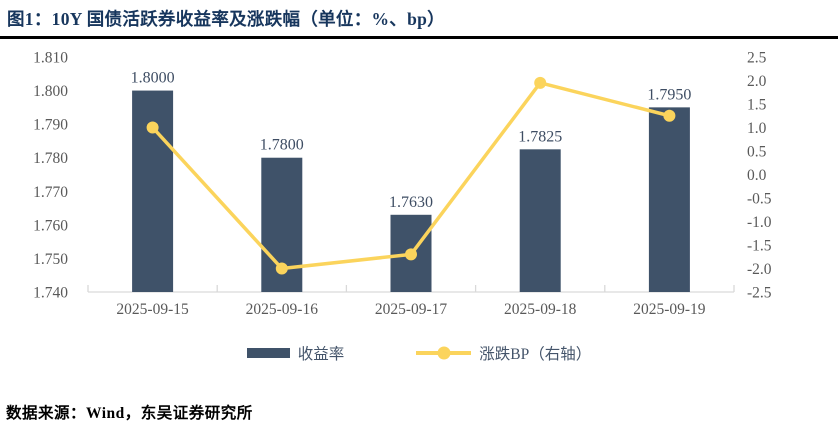 The image size is (838, 439). Describe the element at coordinates (759, 293) in the screenshot. I see `right-axis-tick-label: -2.5` at that location.